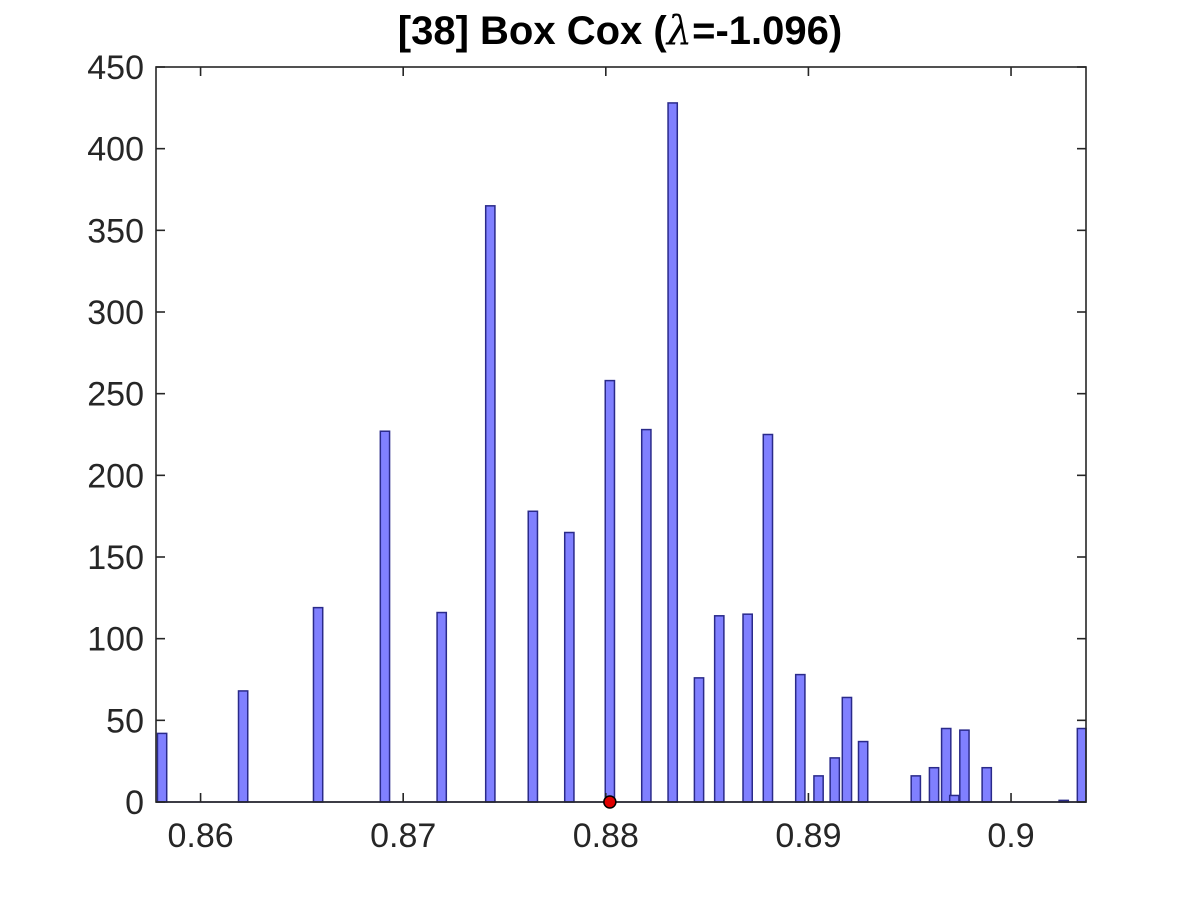  Describe the element at coordinates (115, 231) in the screenshot. I see `y-tick-label: 350` at that location.